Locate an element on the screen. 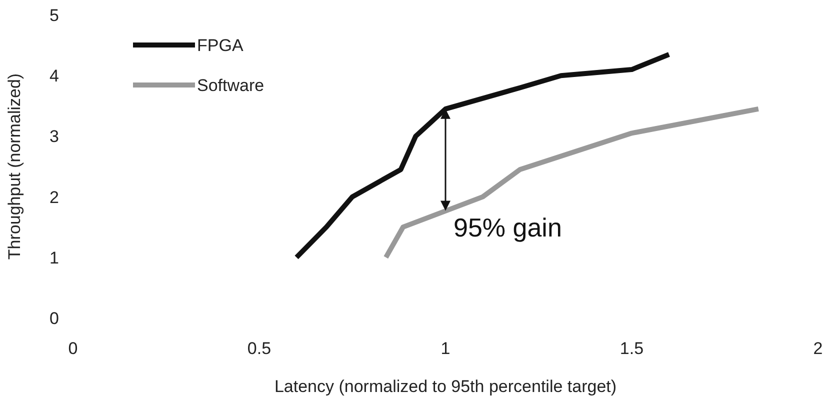 The image size is (826, 406). x-axis-title: Latency (normalized to 95th percentile target) is located at coordinates (445, 386).